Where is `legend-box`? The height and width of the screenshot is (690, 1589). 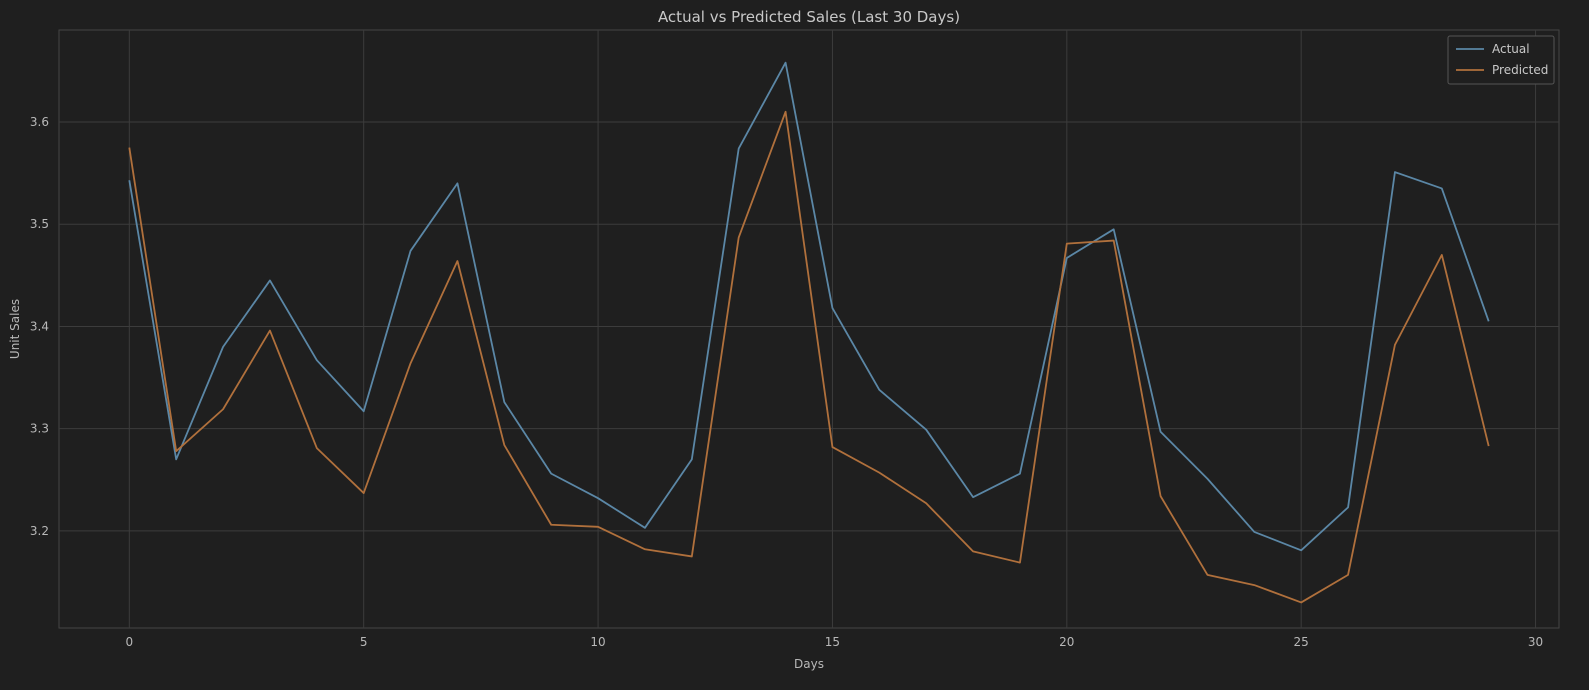 legend-box is located at coordinates (1501, 60).